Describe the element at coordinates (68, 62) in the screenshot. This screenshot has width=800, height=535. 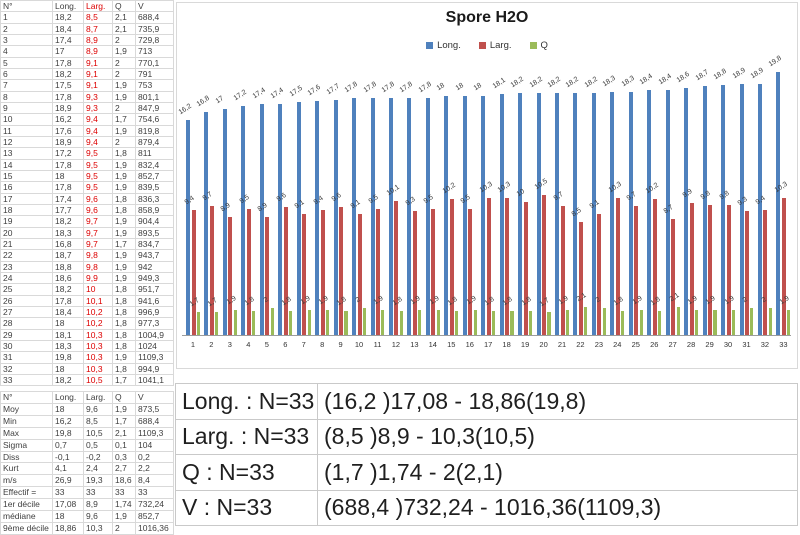
I see `cell: 17,8` at that location.